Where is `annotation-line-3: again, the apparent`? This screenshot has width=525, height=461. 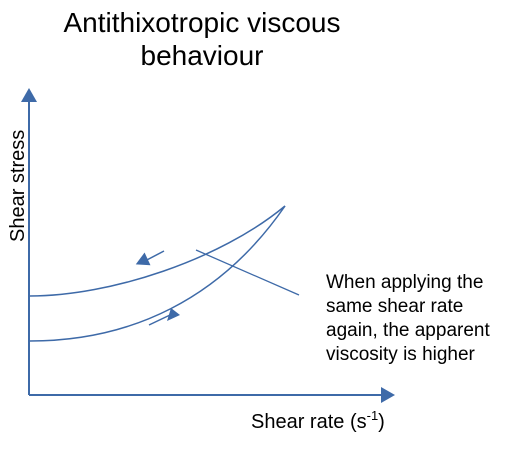
annotation-line-3: again, the apparent is located at coordinates (408, 330).